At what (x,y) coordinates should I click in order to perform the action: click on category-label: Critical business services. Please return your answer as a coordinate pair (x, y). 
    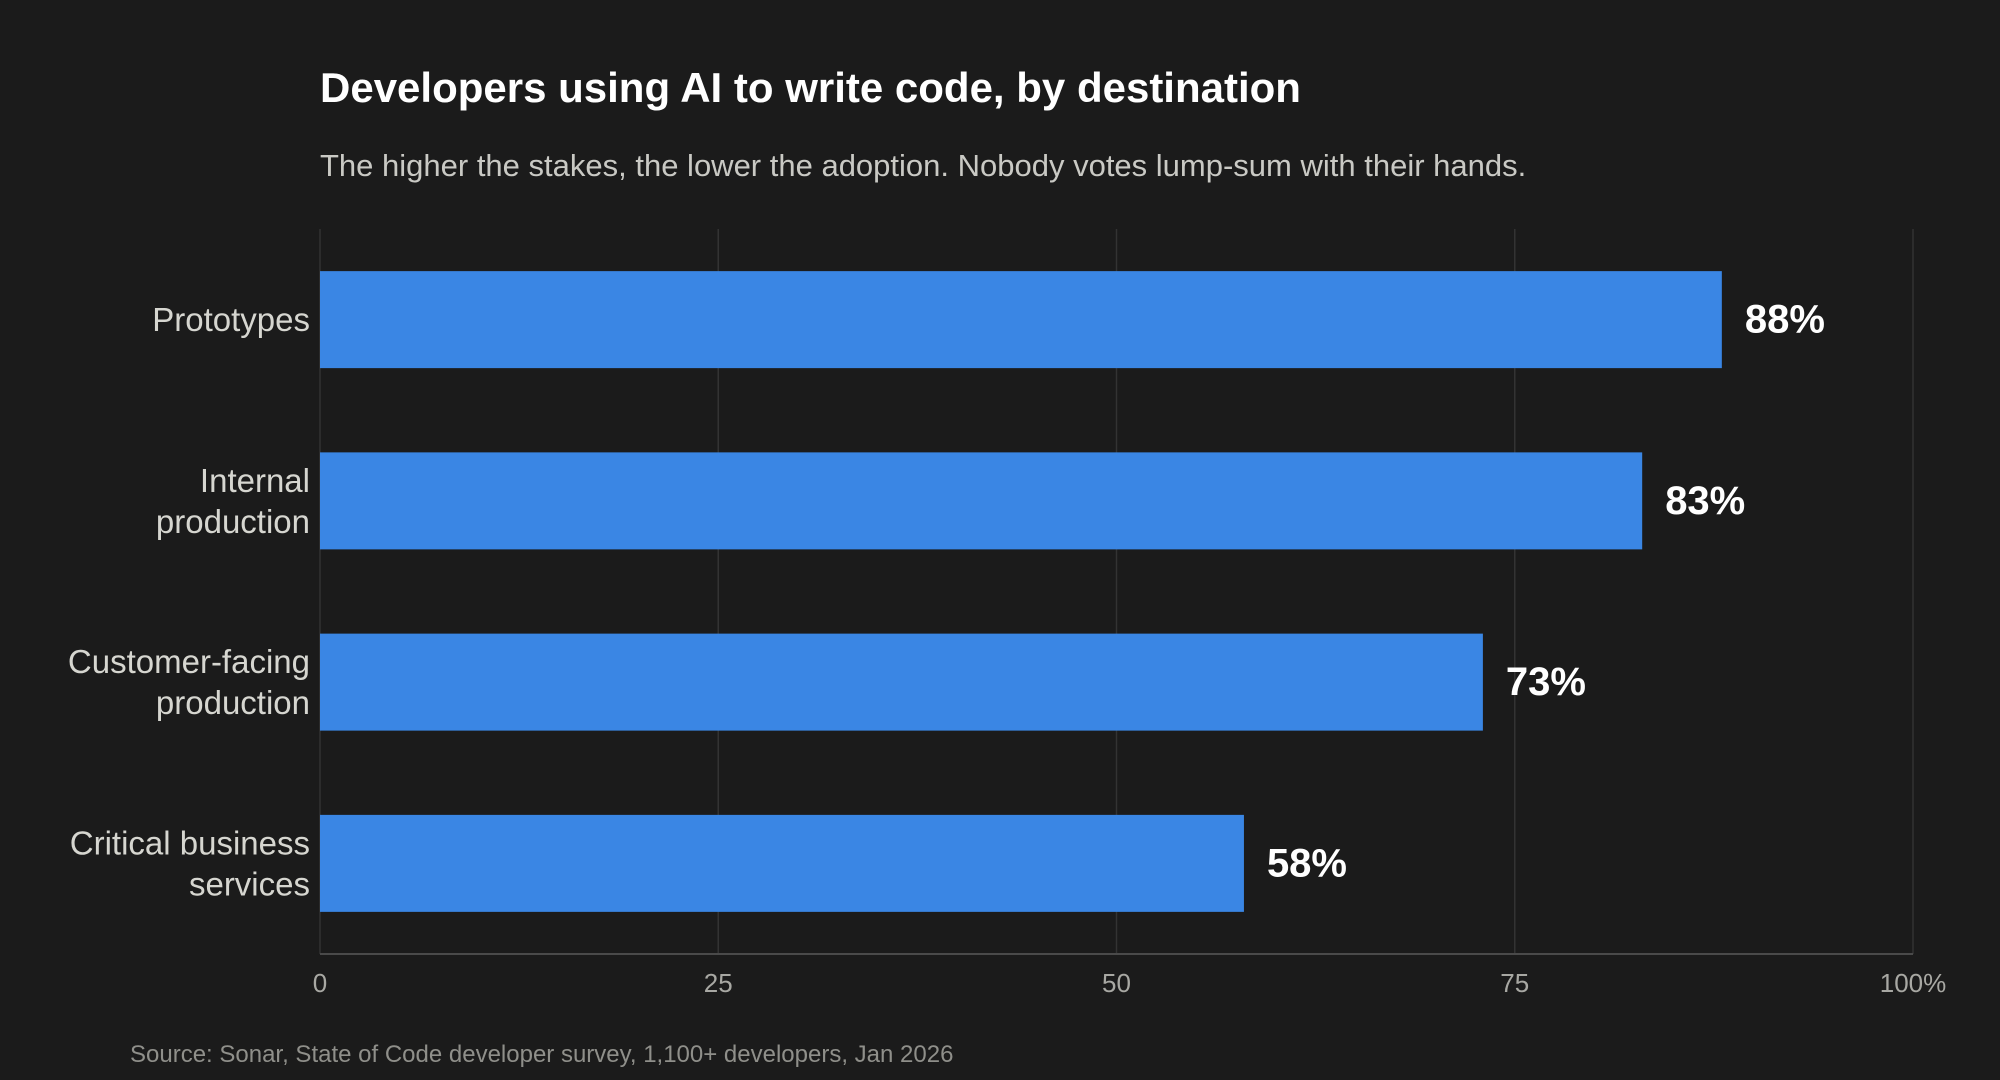
    Looking at the image, I should click on (190, 863).